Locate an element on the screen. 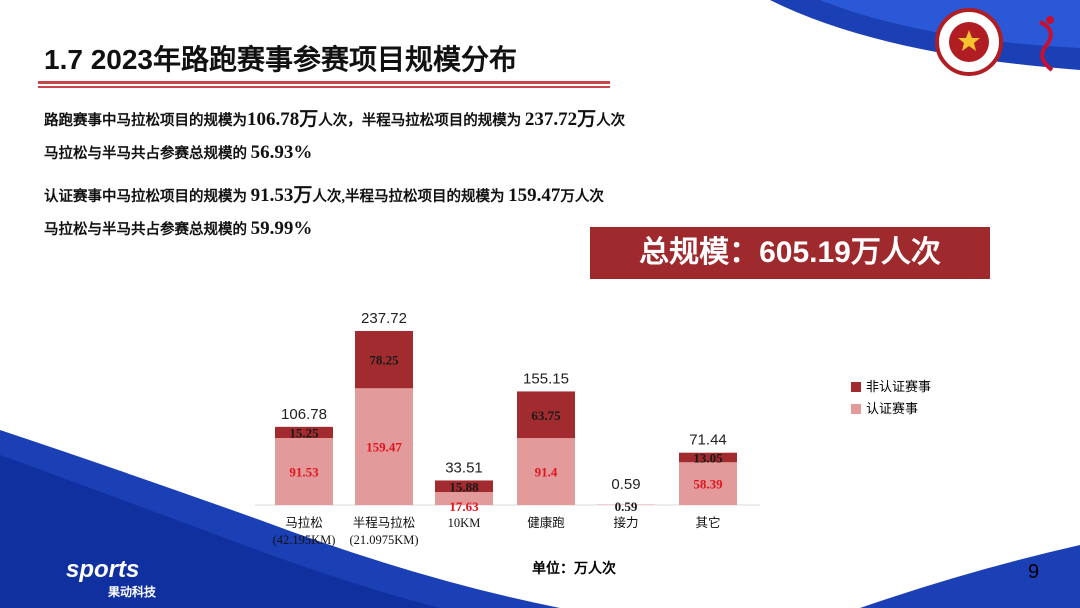 The height and width of the screenshot is (608, 1080). data-label-certified: 91.53 is located at coordinates (304, 472).